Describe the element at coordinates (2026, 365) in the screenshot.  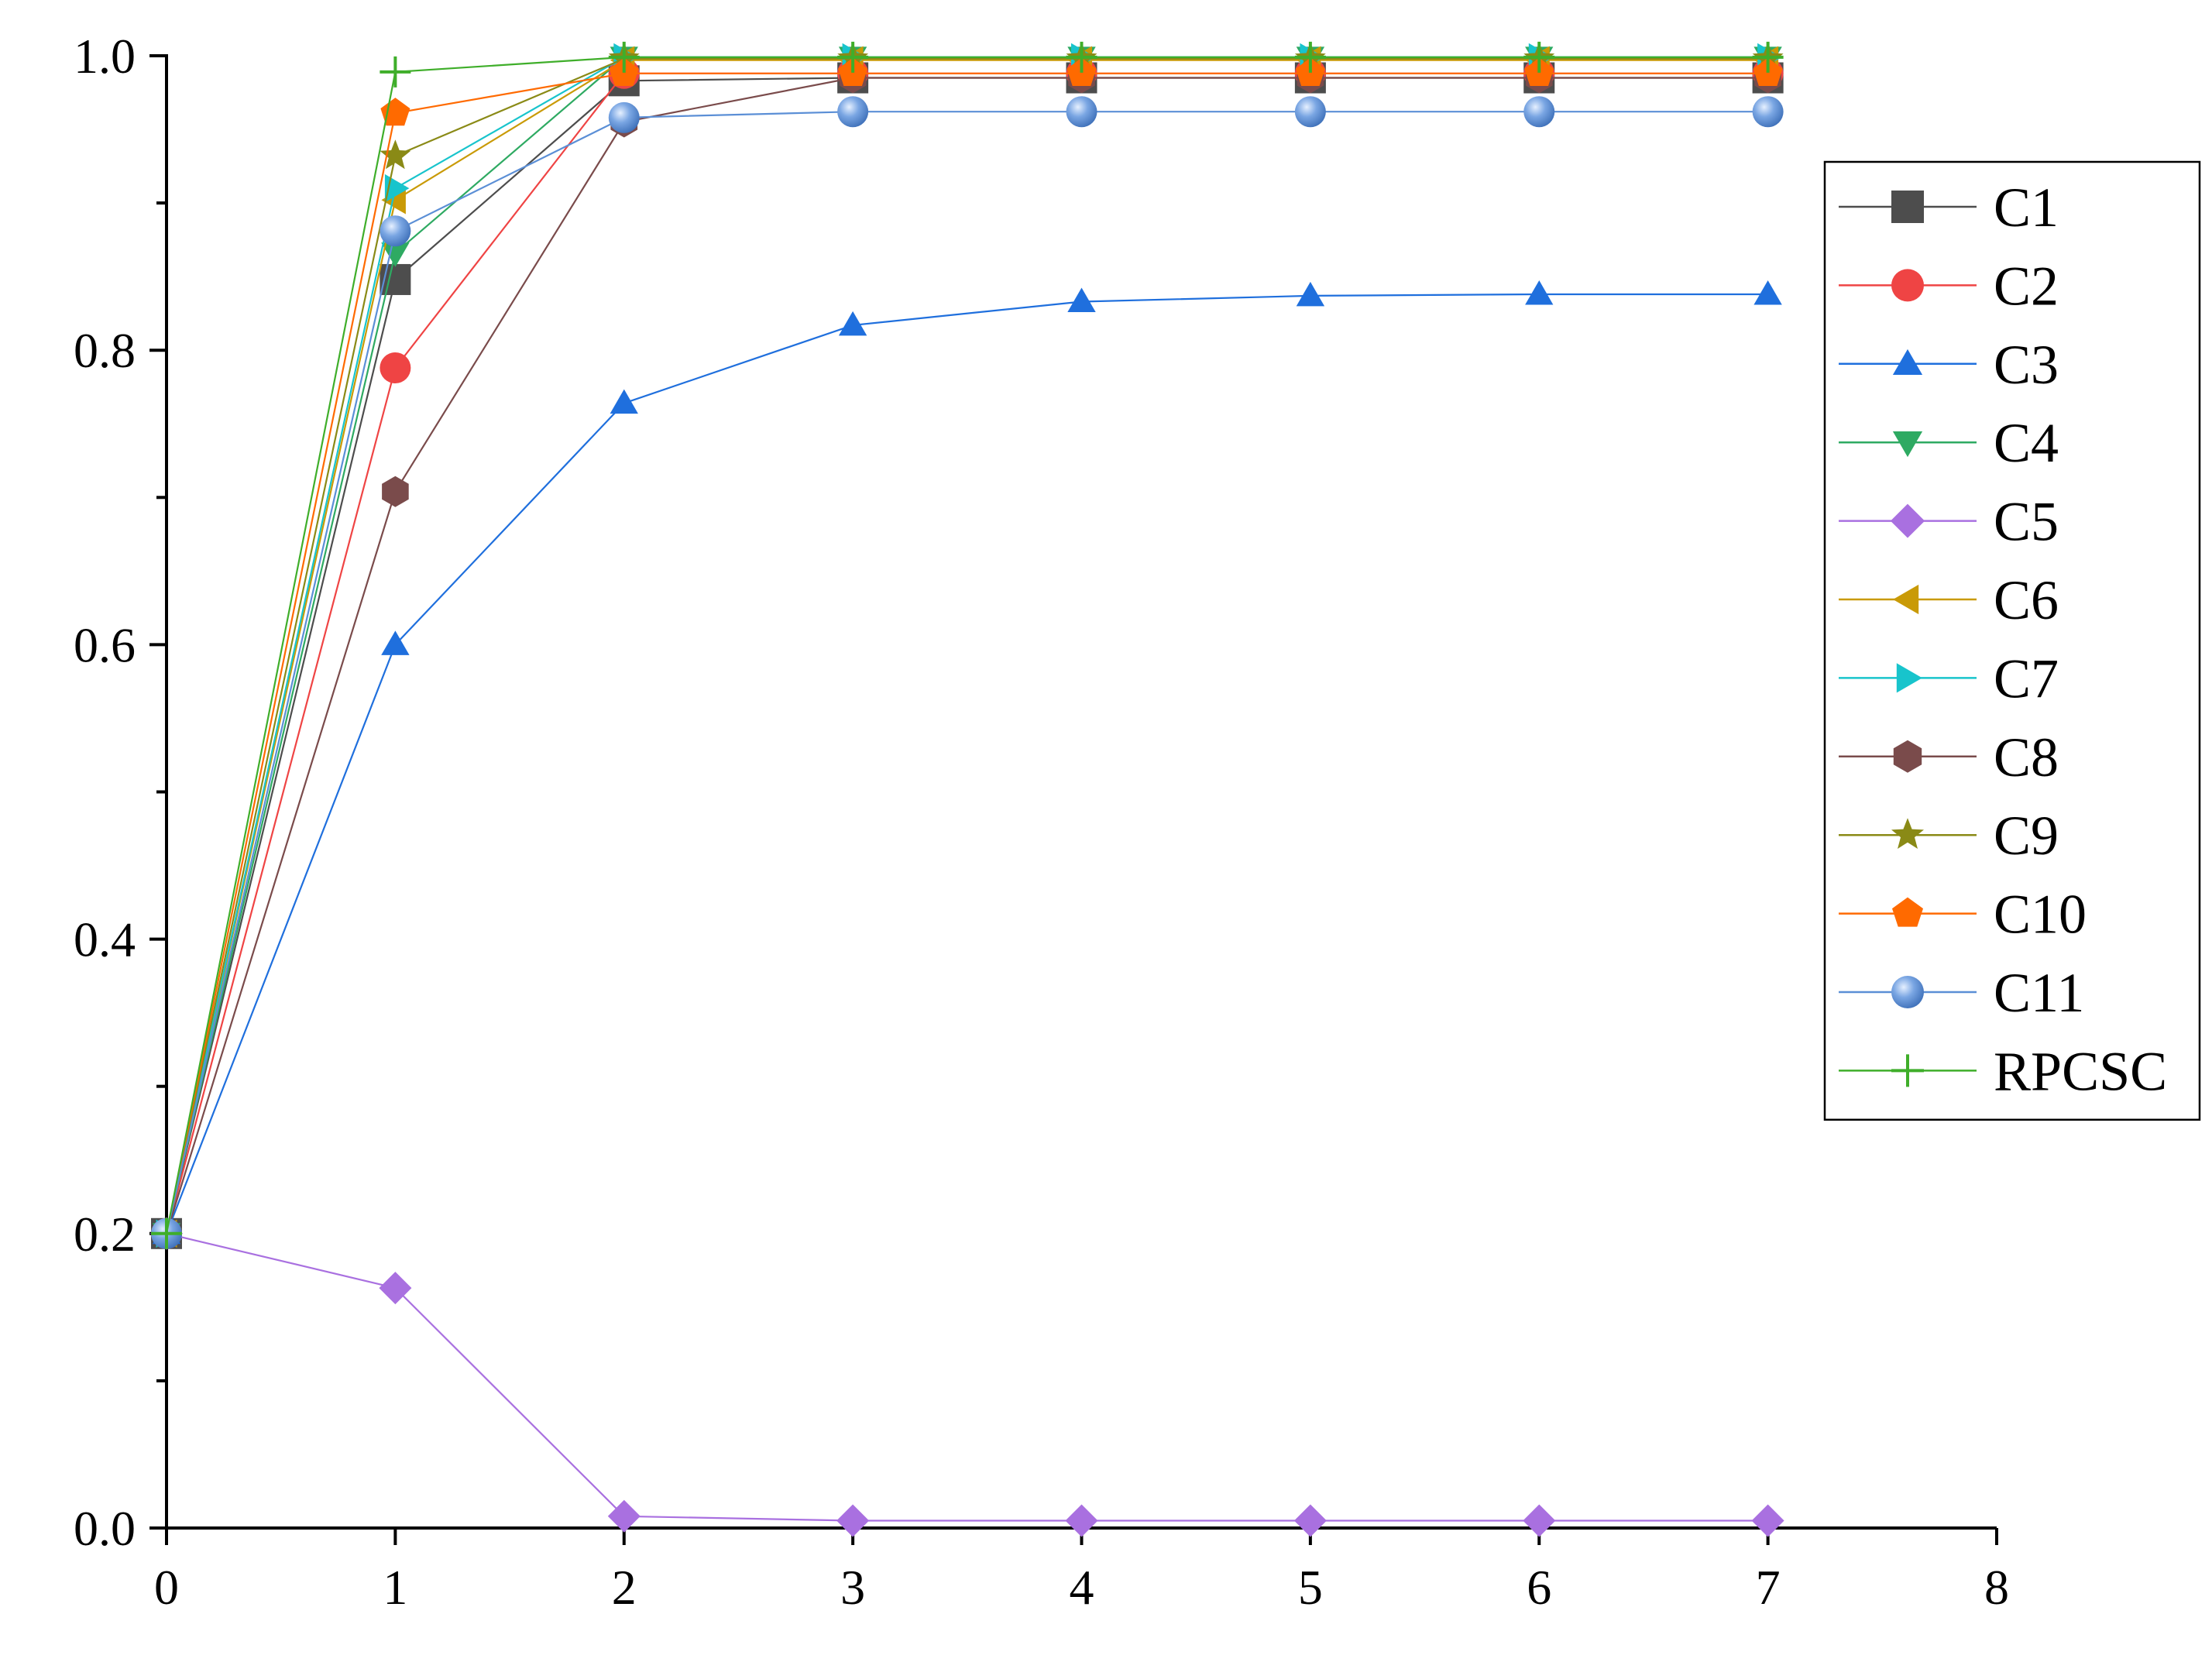
I see `legend-label: C3` at that location.